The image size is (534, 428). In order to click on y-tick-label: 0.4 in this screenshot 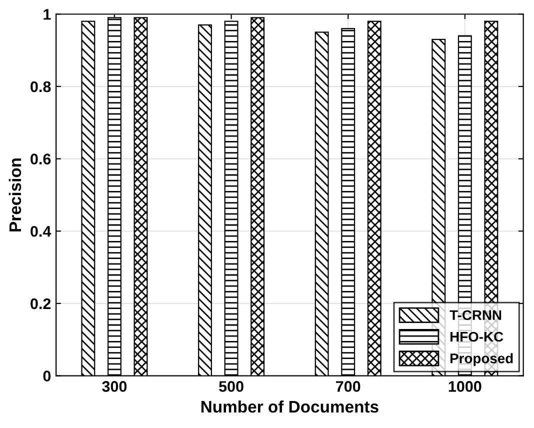, I will do `click(41, 231)`.